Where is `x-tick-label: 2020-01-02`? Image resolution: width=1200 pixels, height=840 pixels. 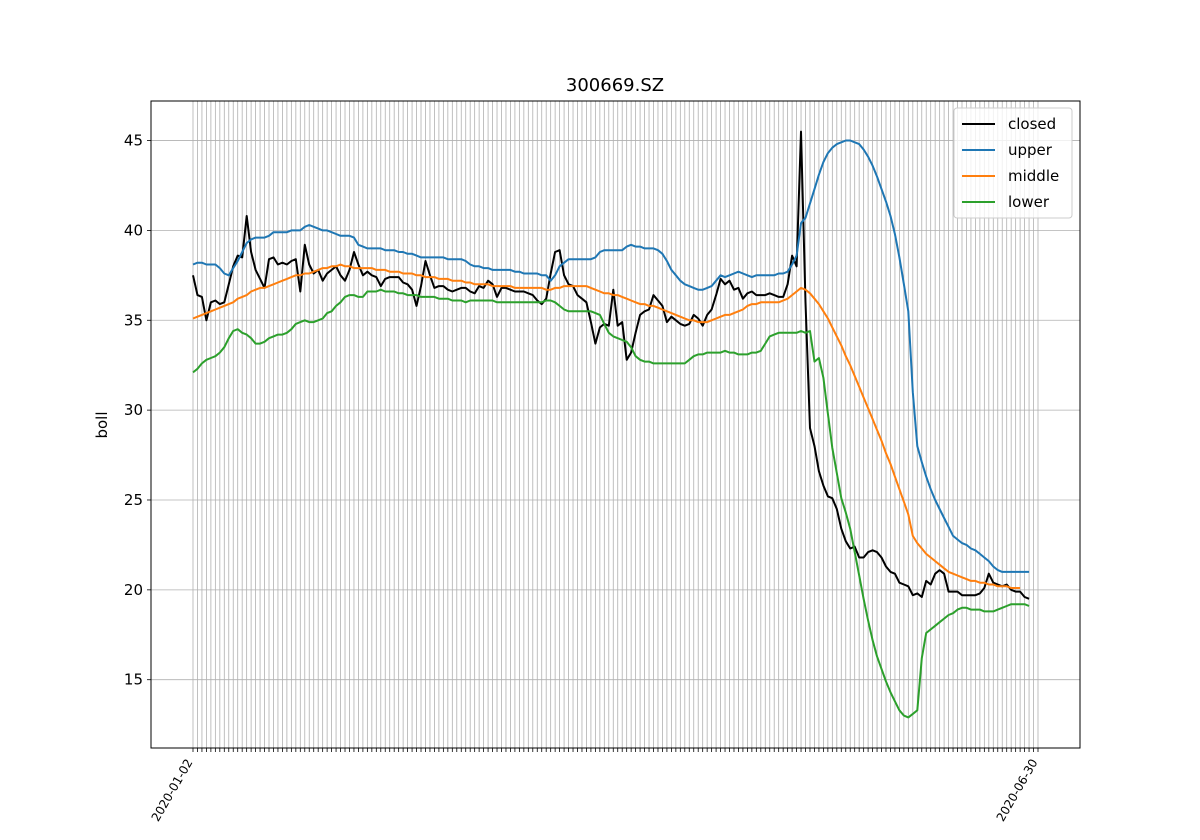 x-tick-label: 2020-01-02 is located at coordinates (172, 790).